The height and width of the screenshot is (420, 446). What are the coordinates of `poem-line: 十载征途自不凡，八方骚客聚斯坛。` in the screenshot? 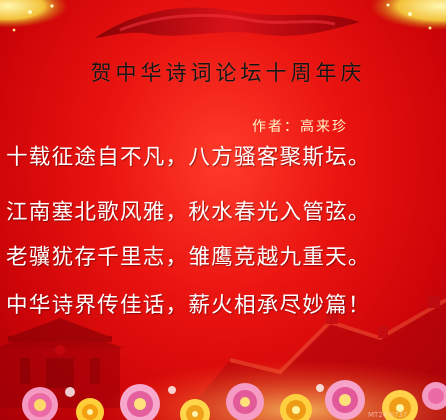 It's located at (188, 157).